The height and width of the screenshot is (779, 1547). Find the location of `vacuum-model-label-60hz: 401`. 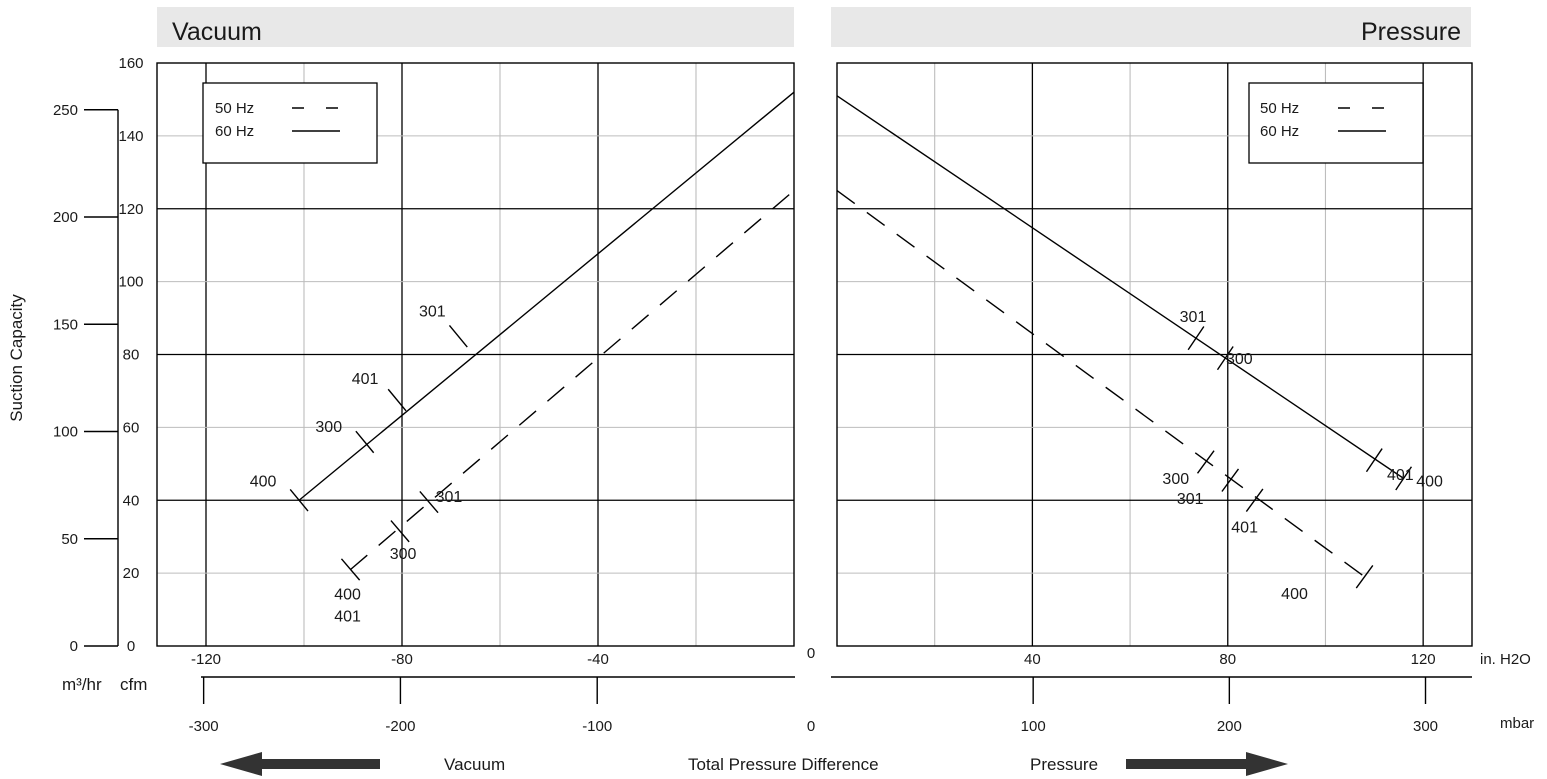

vacuum-model-label-60hz: 401 is located at coordinates (365, 379).